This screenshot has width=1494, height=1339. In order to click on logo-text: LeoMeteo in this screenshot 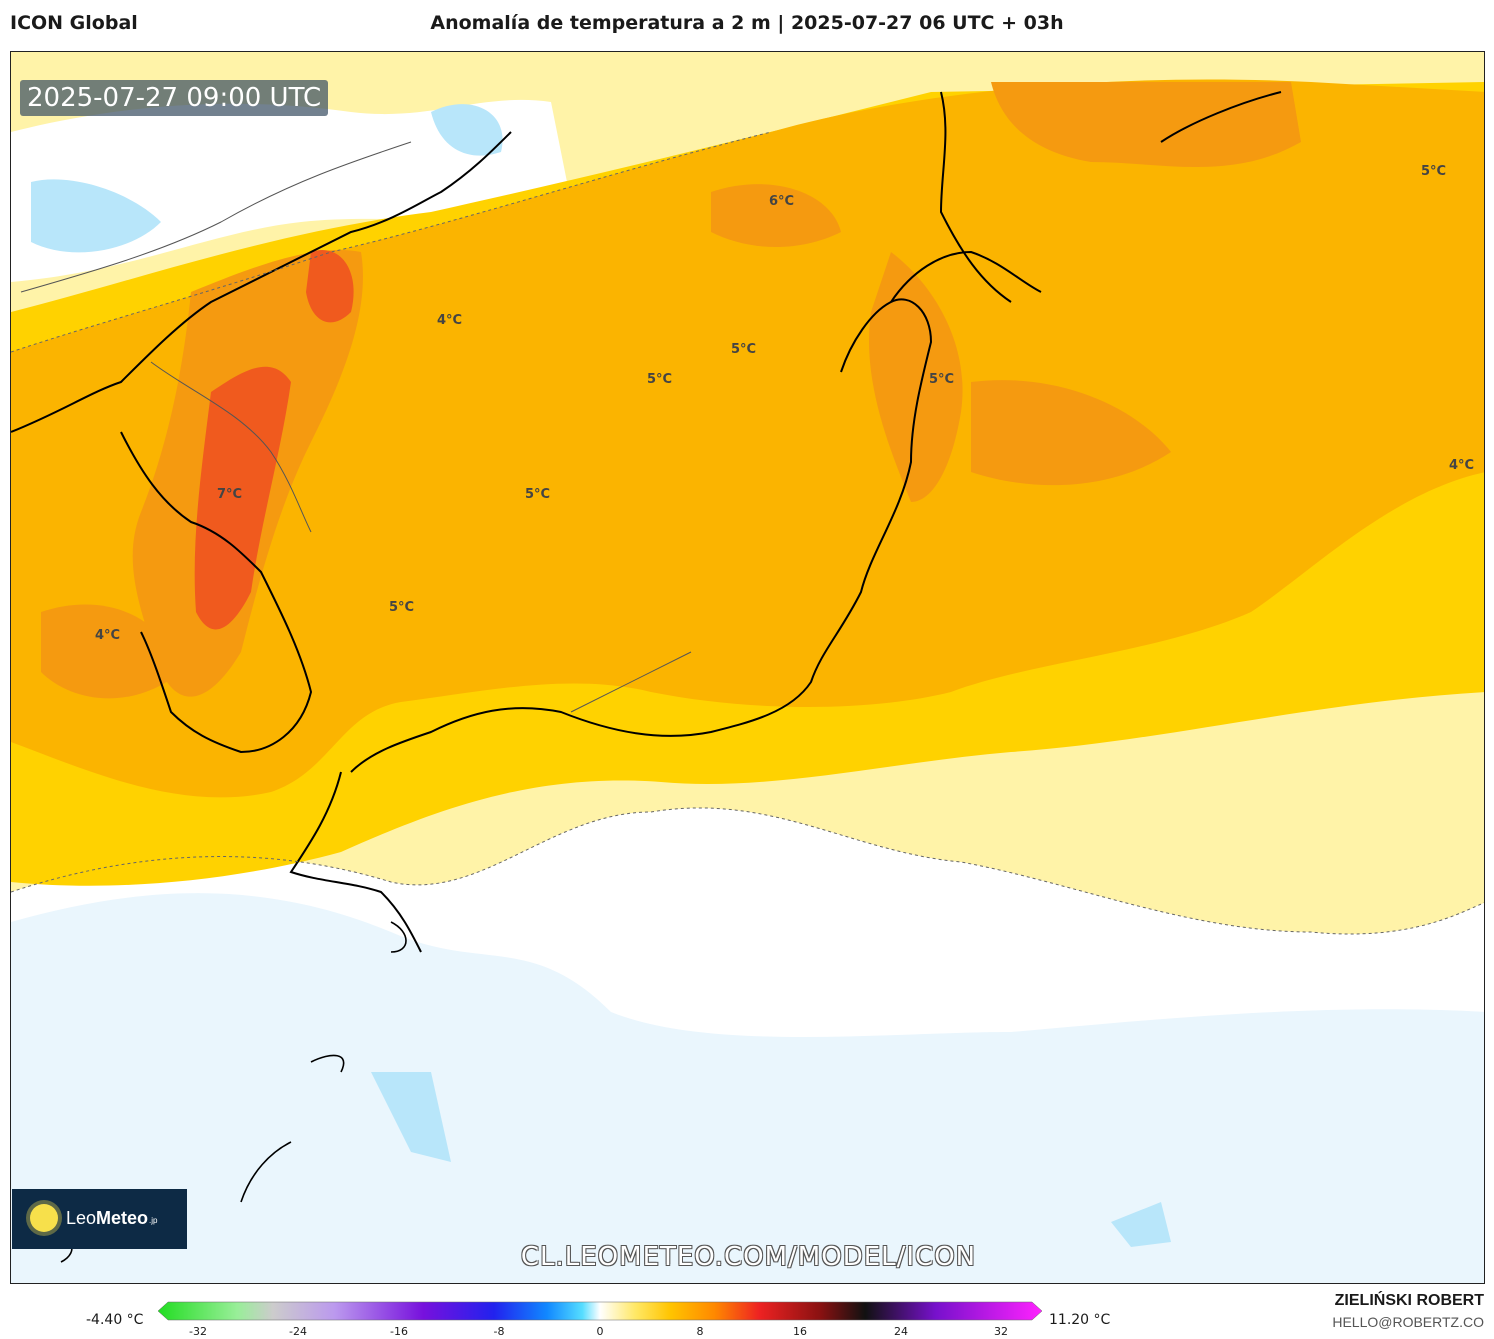, I will do `click(107, 1218)`.